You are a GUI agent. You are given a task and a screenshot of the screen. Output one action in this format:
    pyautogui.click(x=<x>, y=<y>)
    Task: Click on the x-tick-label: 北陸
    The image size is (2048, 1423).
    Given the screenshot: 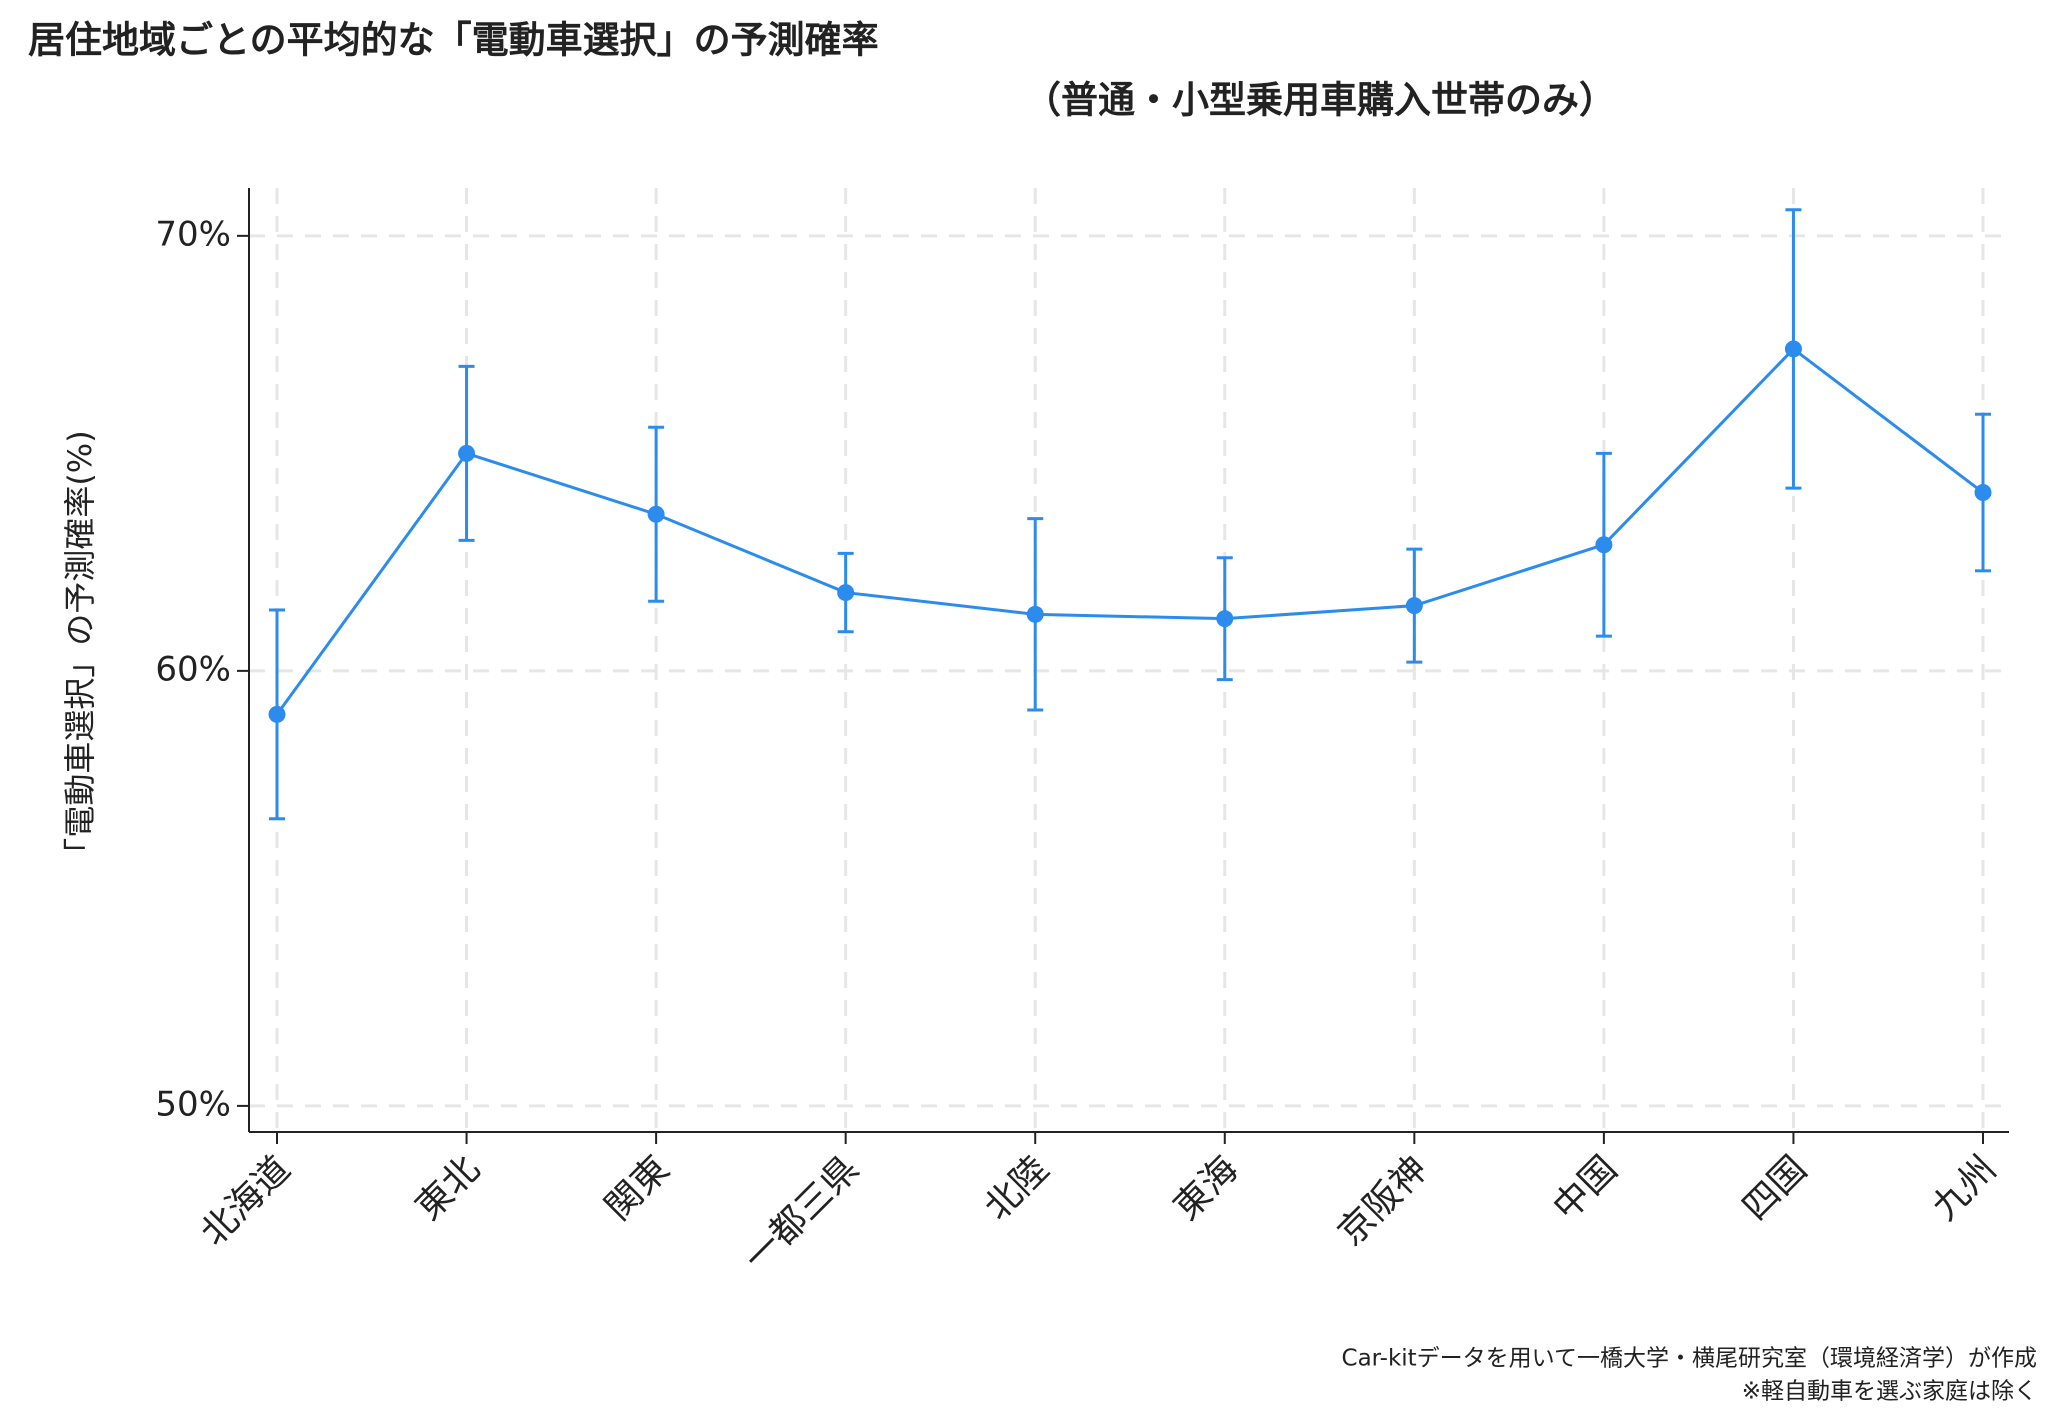 What is the action you would take?
    pyautogui.click(x=1017, y=1188)
    